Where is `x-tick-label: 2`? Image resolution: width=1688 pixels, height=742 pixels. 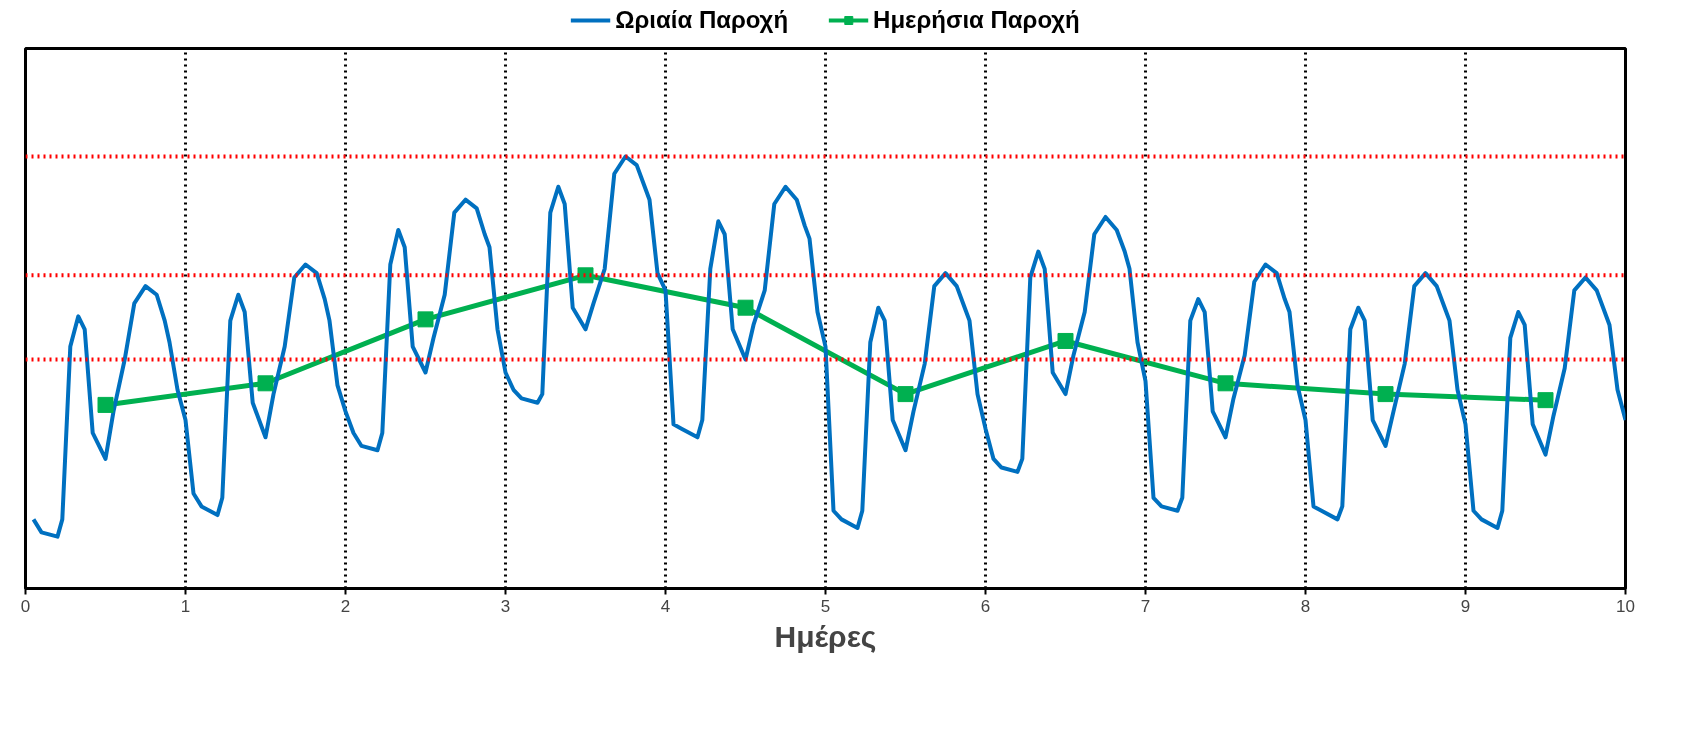 x-tick-label: 2 is located at coordinates (345, 606).